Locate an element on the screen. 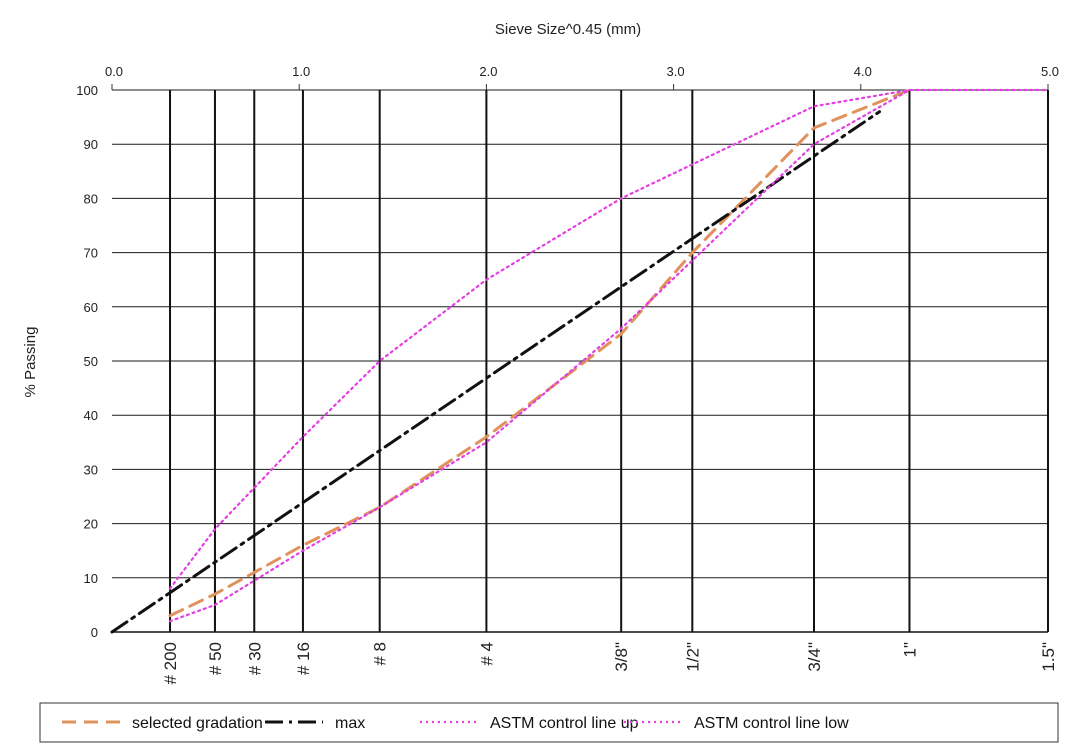 This screenshot has width=1065, height=749. sieve-label: # 50 is located at coordinates (215, 658).